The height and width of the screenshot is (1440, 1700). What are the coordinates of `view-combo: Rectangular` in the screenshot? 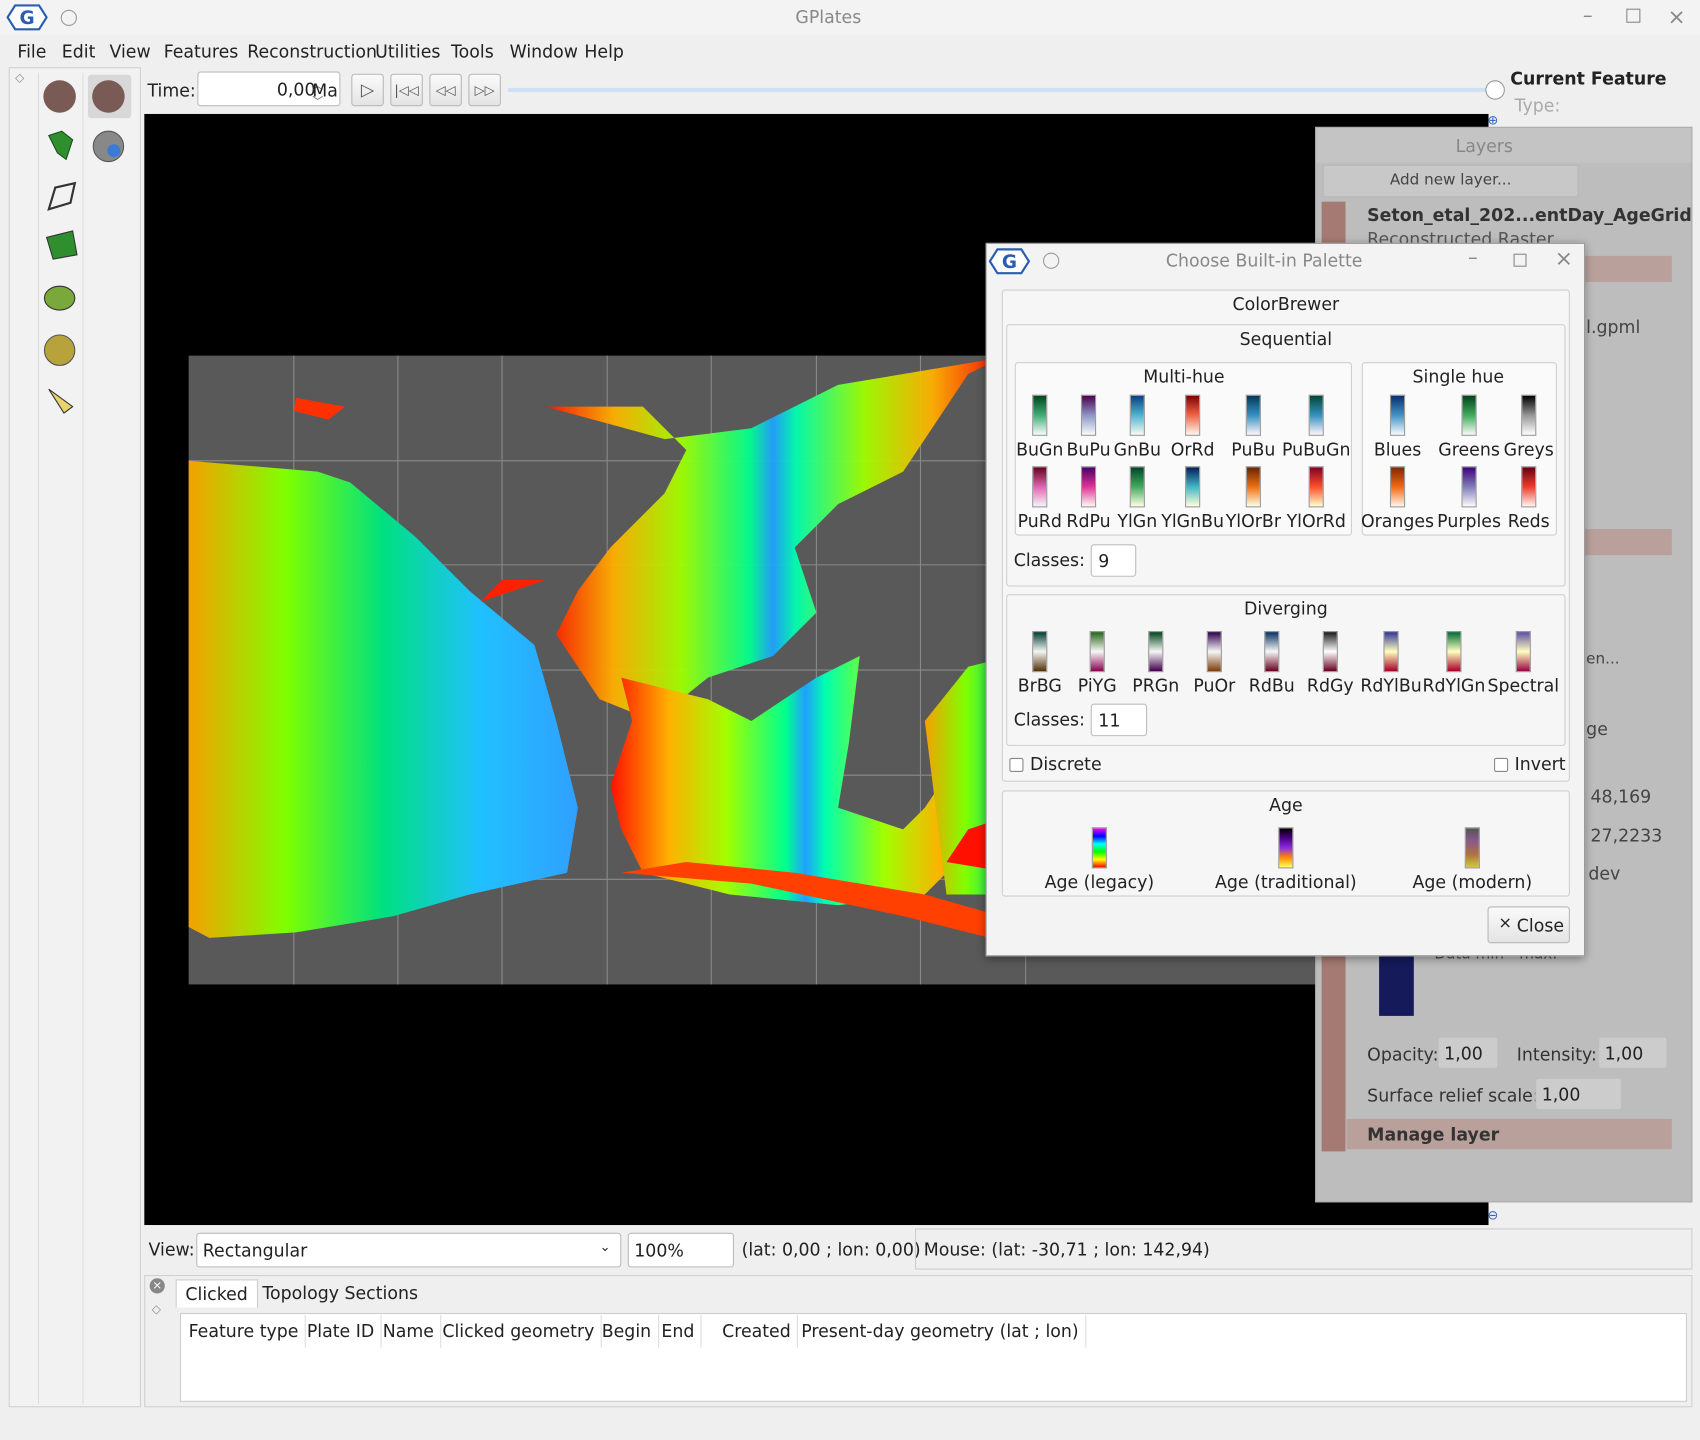 It's located at (409, 1250).